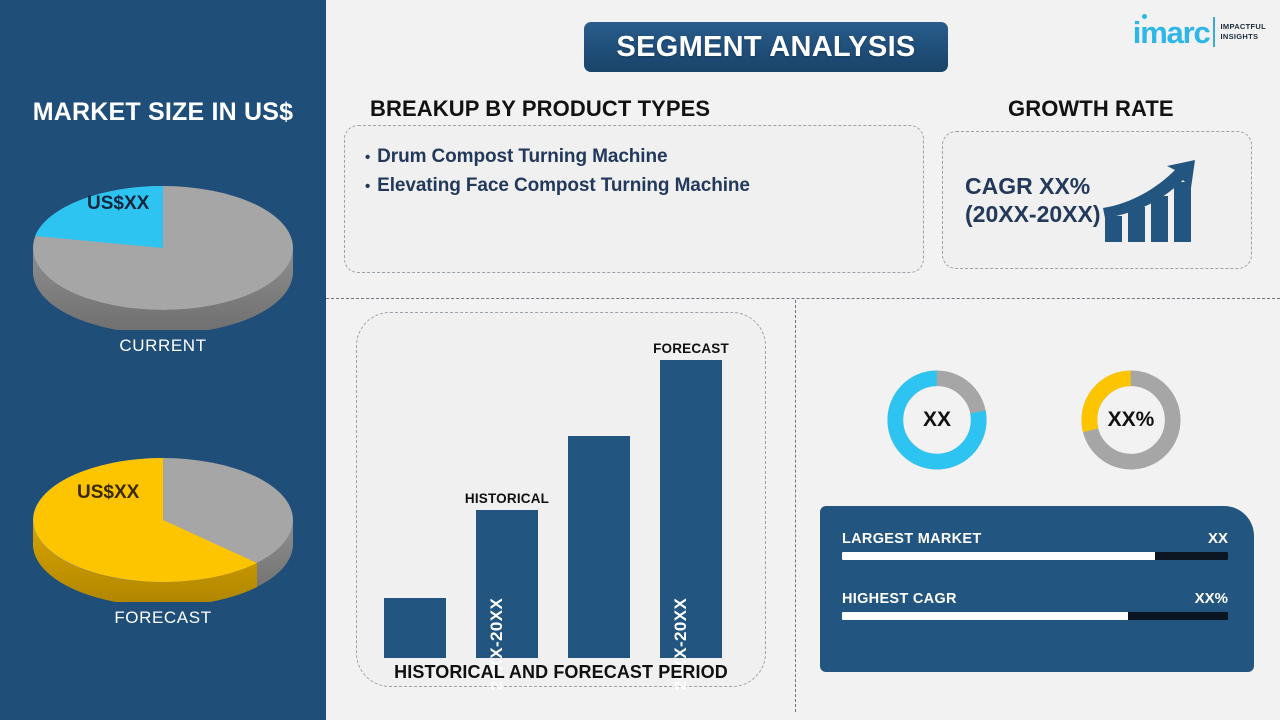 The image size is (1280, 720). What do you see at coordinates (1035, 605) in the screenshot?
I see `stat-row-highest-cagr: HIGHEST CAGR XX%` at bounding box center [1035, 605].